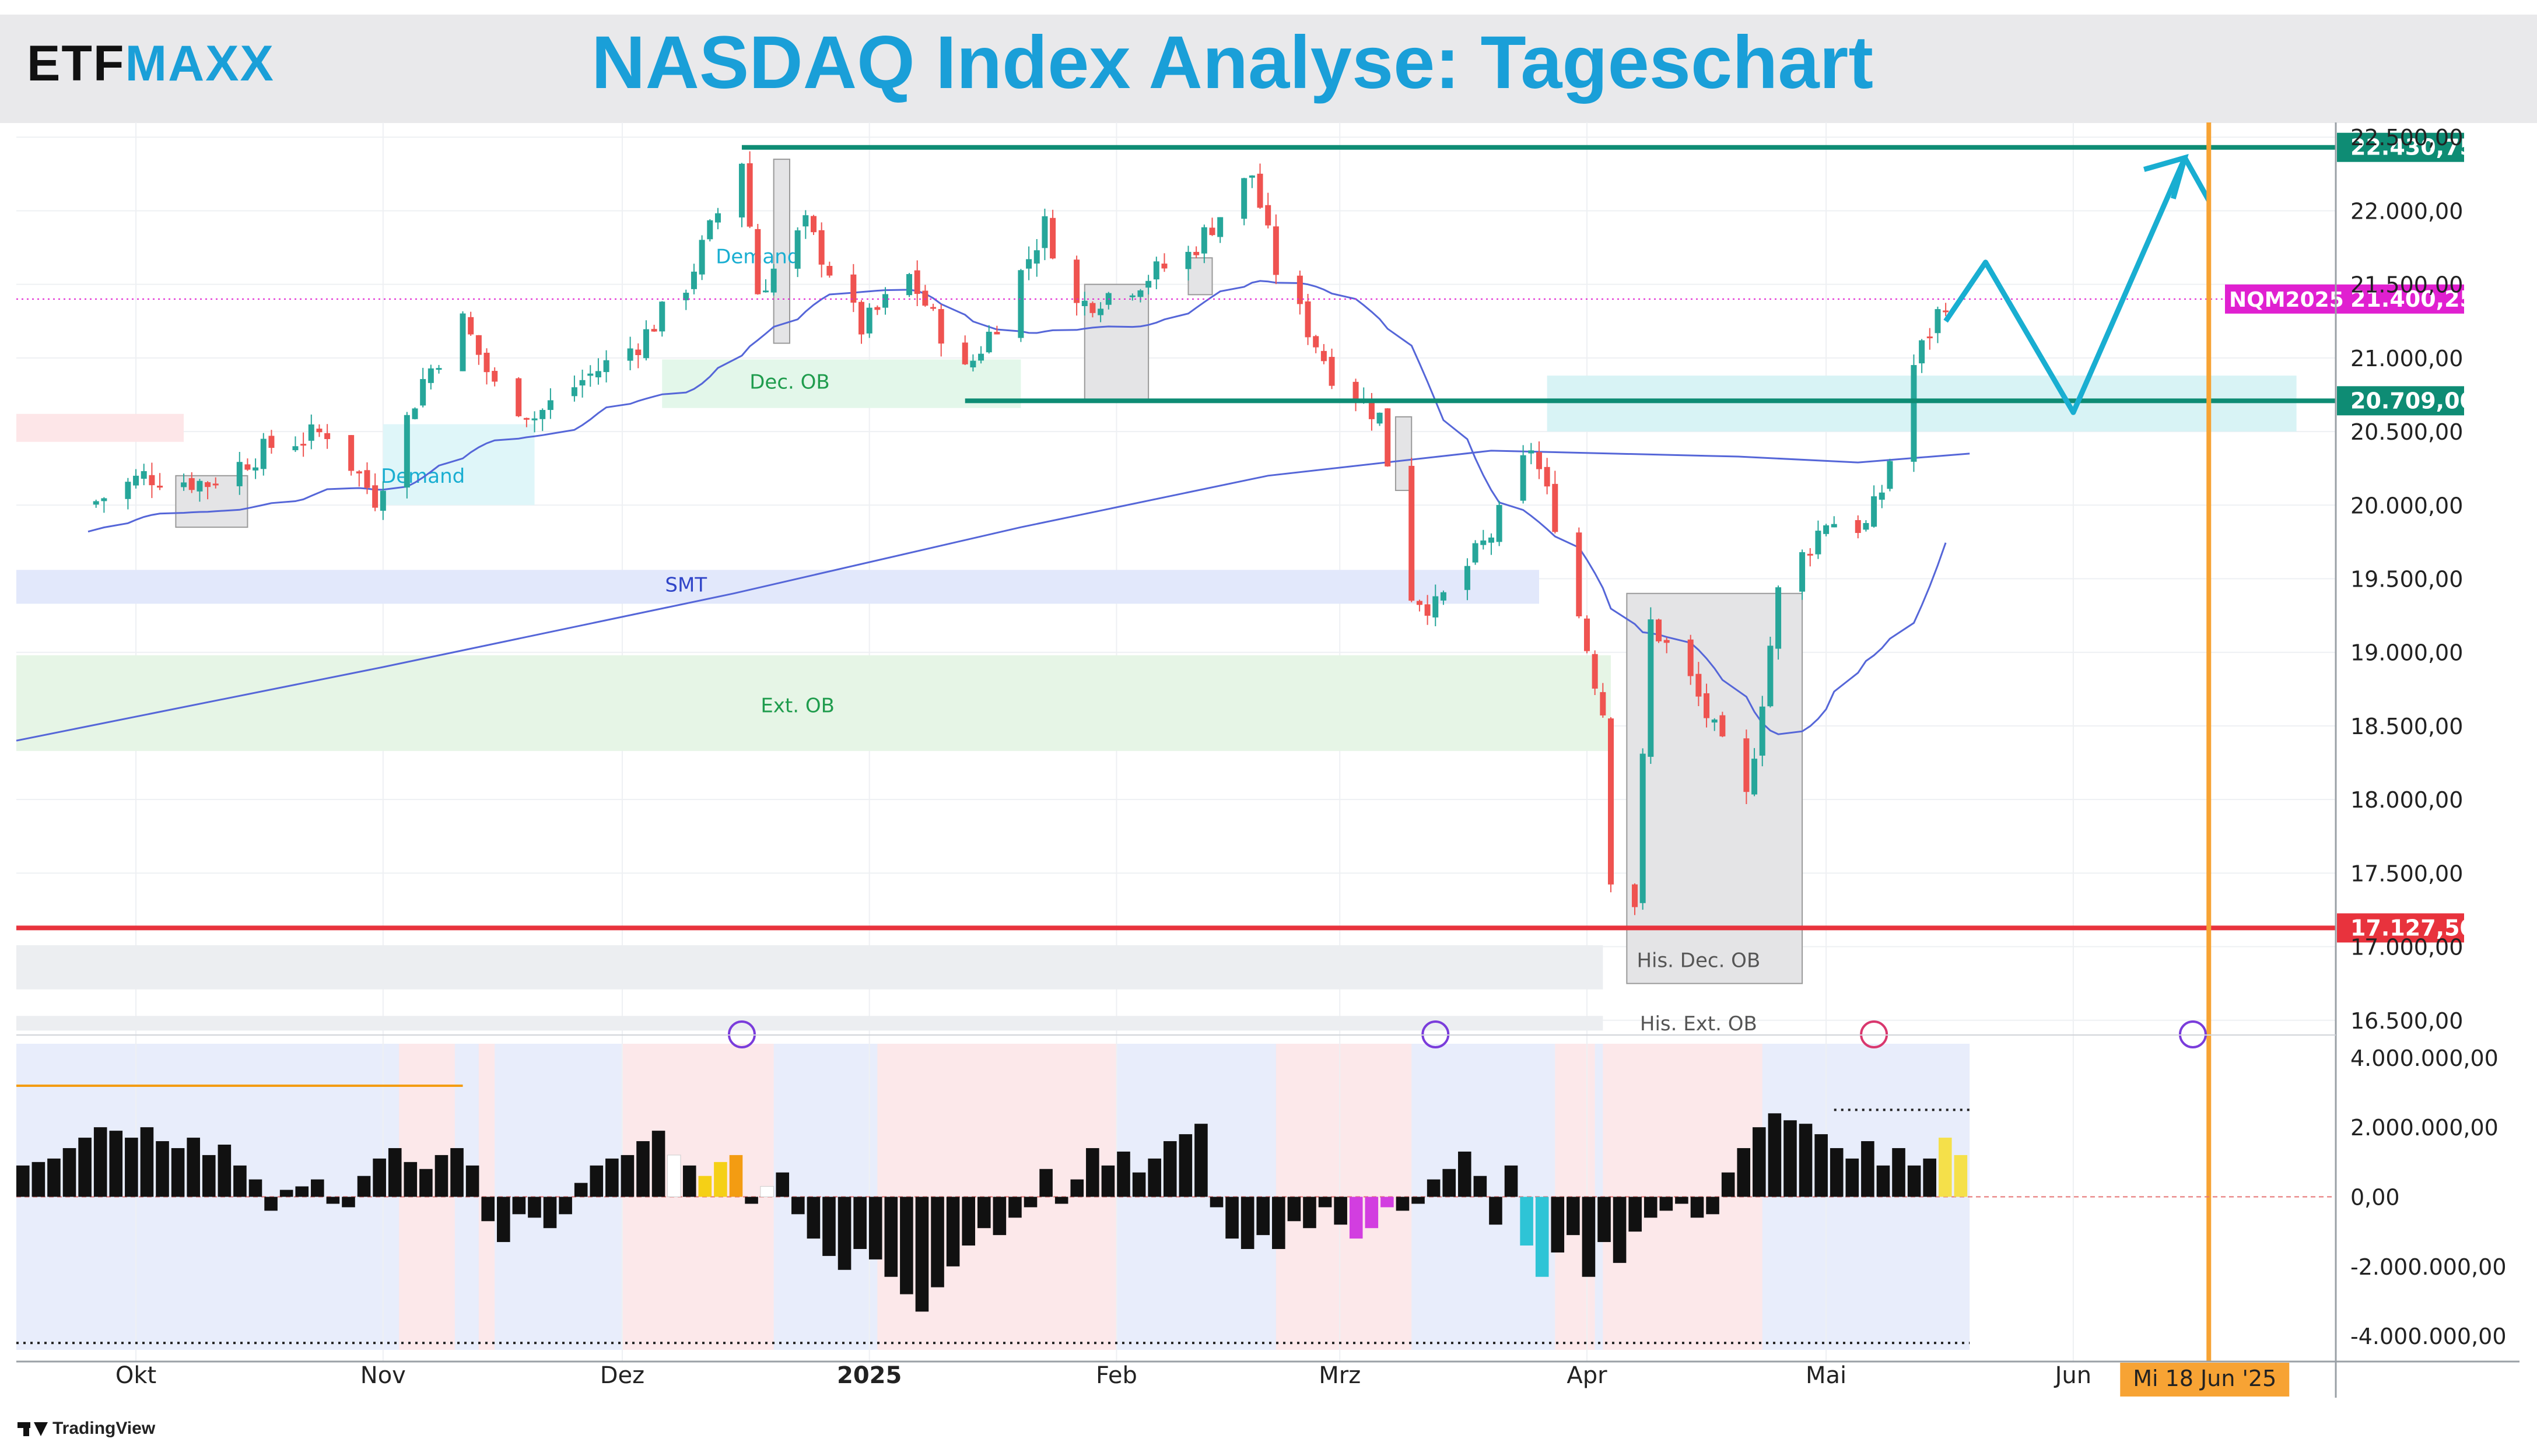 Image resolution: width=2537 pixels, height=1456 pixels. What do you see at coordinates (2344, 299) in the screenshot?
I see `current-price-tag` at bounding box center [2344, 299].